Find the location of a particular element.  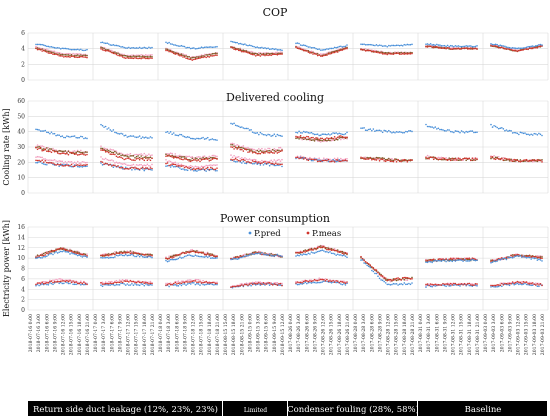

x-tick-label: 2017-08-28 21:00 is located at coordinates (413, 334).